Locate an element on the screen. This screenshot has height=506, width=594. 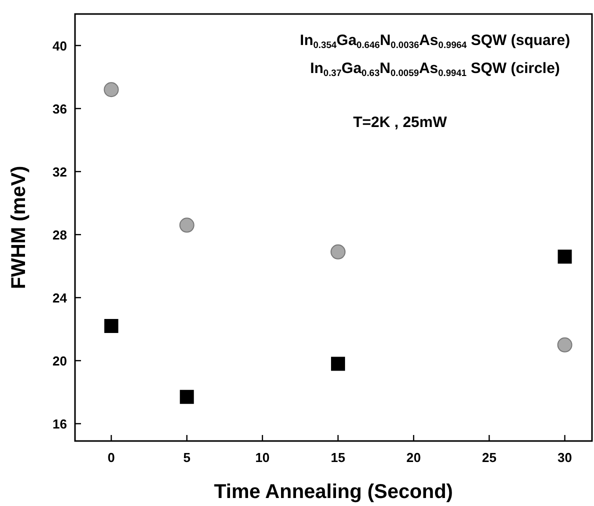
y-tick-label: 32 is located at coordinates (59, 172).